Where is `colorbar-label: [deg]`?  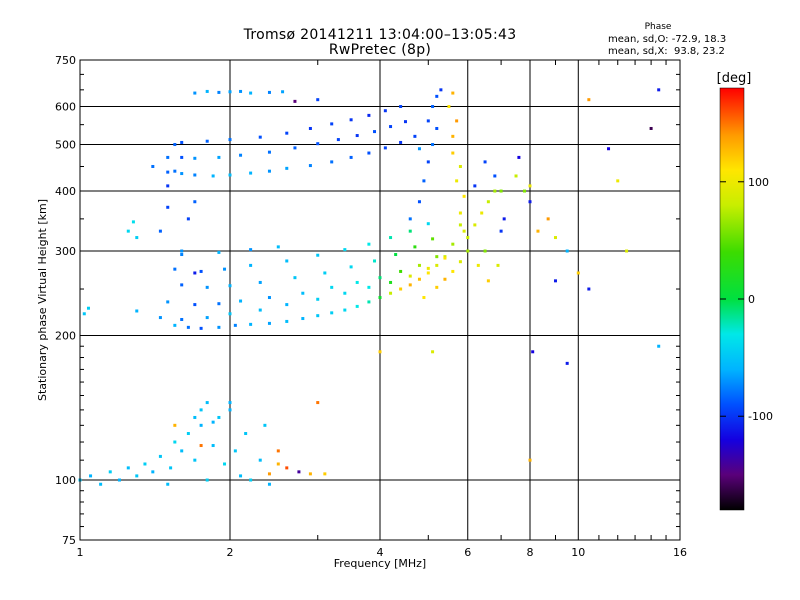
colorbar-label: [deg] is located at coordinates (734, 78).